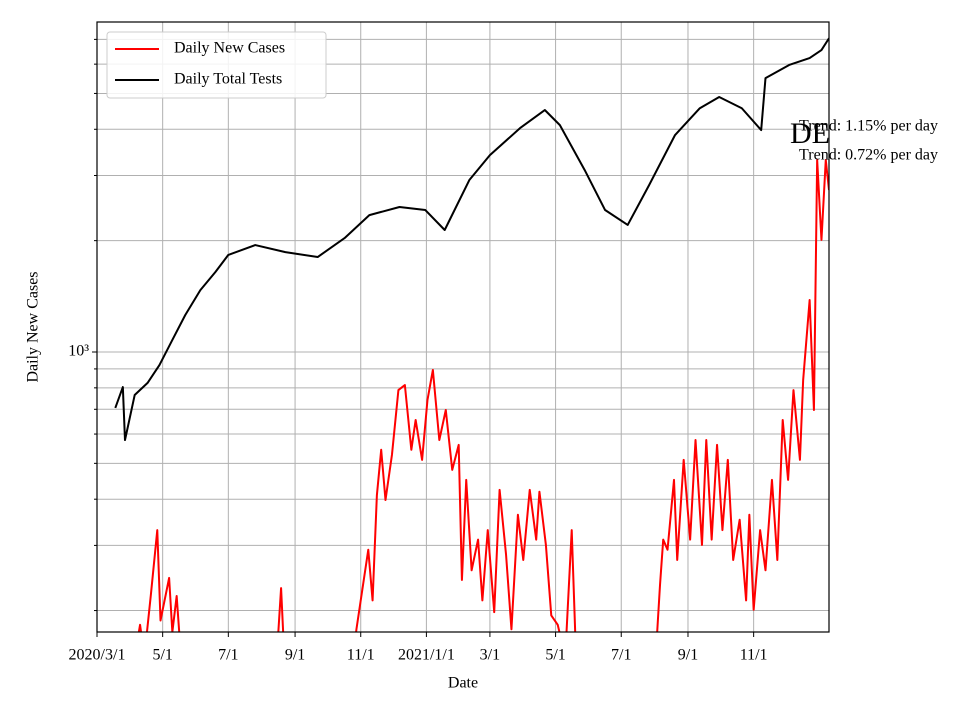  Describe the element at coordinates (33, 326) in the screenshot. I see `y-axis-label: Daily New Cases` at that location.